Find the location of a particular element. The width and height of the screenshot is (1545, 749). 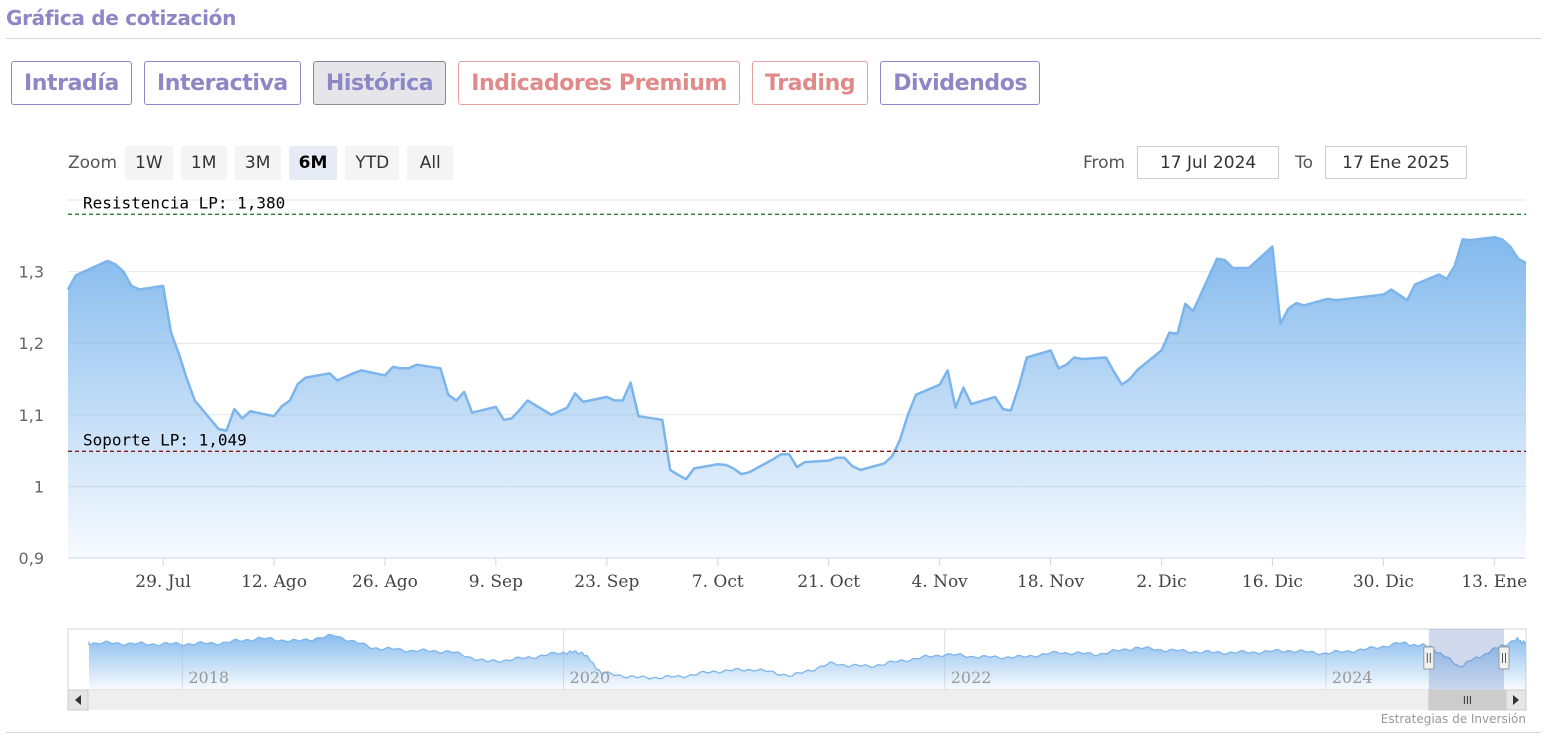

x-tick-label: 7. Oct is located at coordinates (718, 582).